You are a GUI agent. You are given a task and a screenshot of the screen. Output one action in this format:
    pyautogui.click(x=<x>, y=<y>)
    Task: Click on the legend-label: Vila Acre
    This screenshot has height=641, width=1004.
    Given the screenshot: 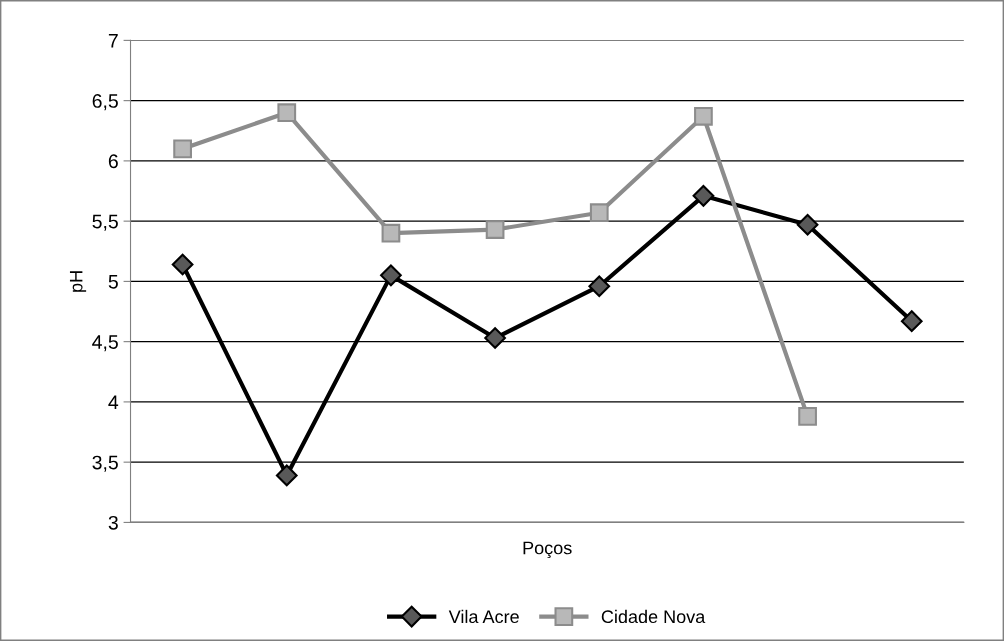 What is the action you would take?
    pyautogui.click(x=483, y=616)
    